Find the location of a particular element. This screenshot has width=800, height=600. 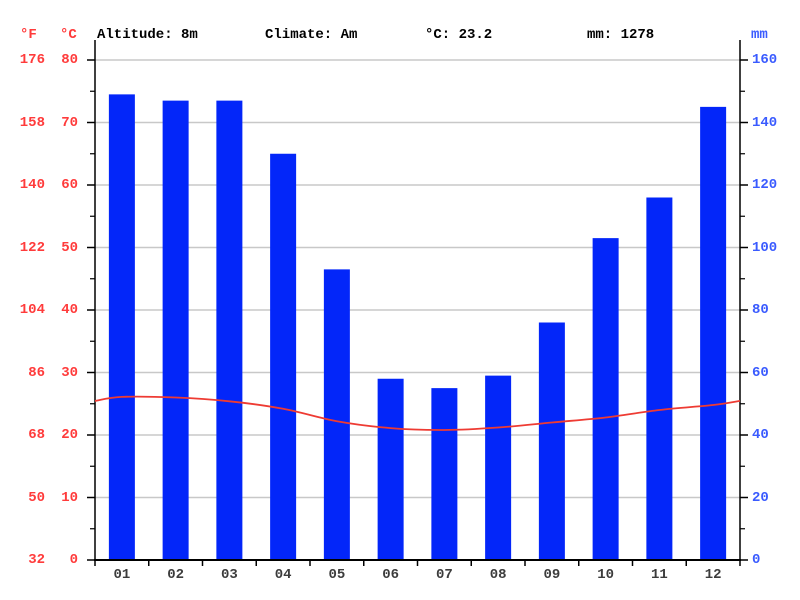

temperature-line is located at coordinates (417, 413).